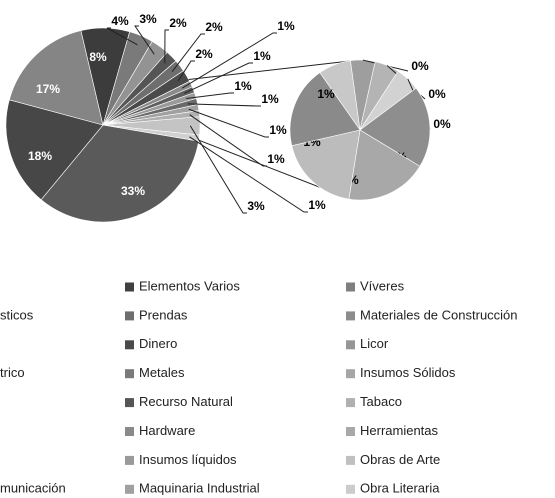  Describe the element at coordinates (33, 488) in the screenshot. I see `legend-label: municación` at that location.